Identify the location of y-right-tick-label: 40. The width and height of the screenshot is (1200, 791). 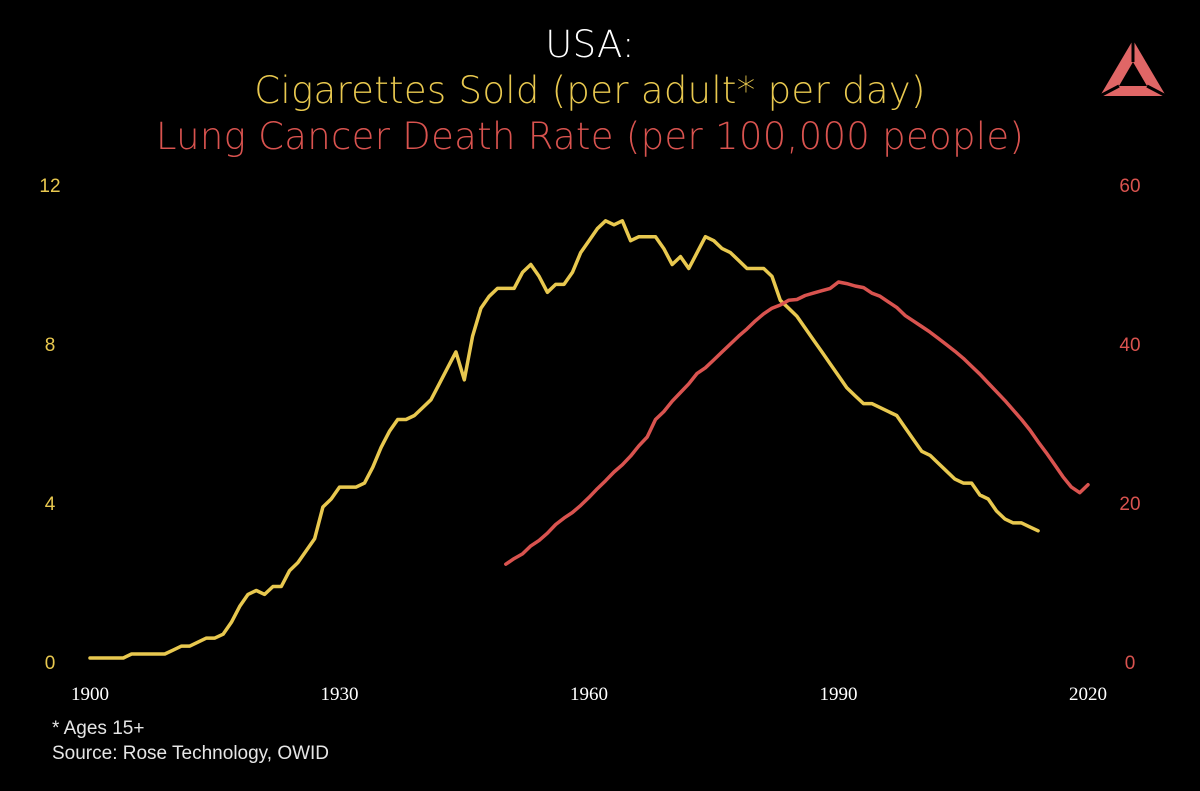
(1129, 345).